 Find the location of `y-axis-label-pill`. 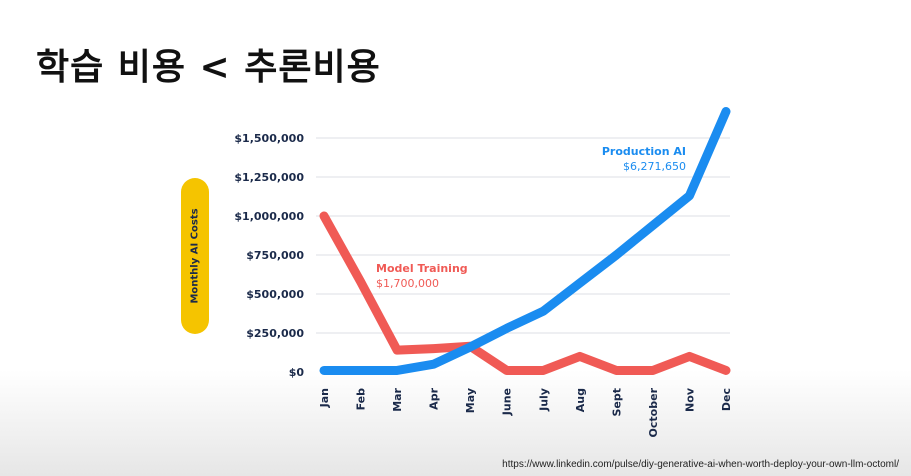

y-axis-label-pill is located at coordinates (195, 256).